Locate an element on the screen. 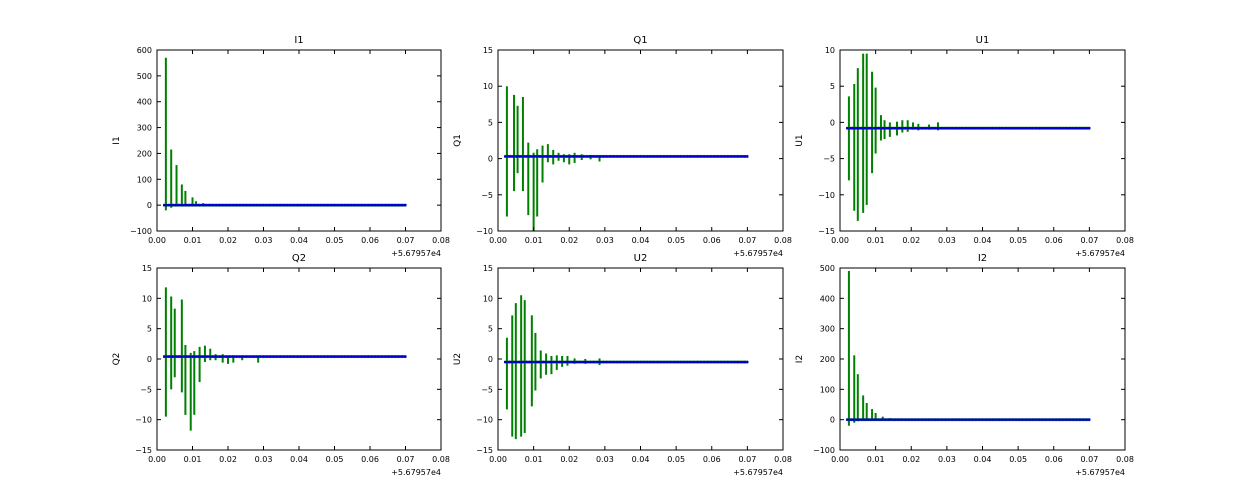 Image resolution: width=1250 pixels, height=500 pixels. y-axis-label: Q1 is located at coordinates (458, 140).